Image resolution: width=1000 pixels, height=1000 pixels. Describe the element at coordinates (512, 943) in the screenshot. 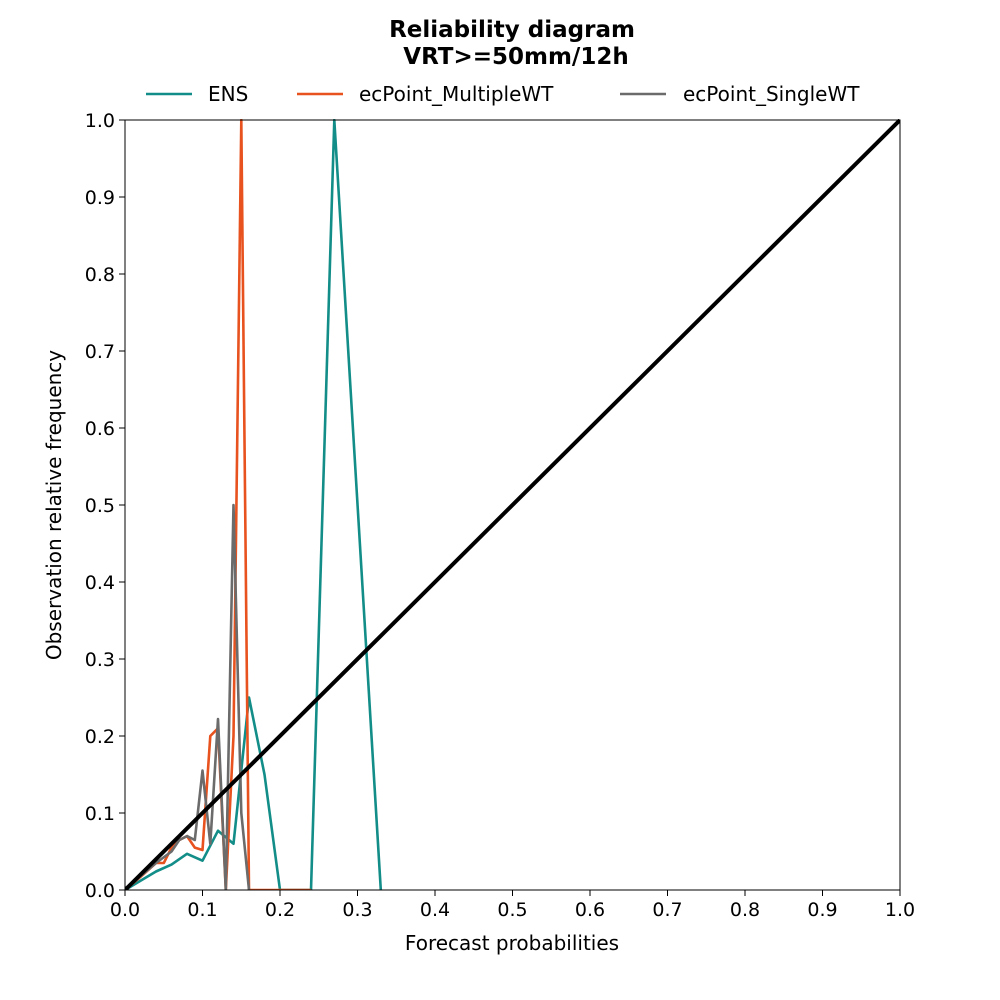

I see `x-axis-label: Forecast probabilities` at that location.